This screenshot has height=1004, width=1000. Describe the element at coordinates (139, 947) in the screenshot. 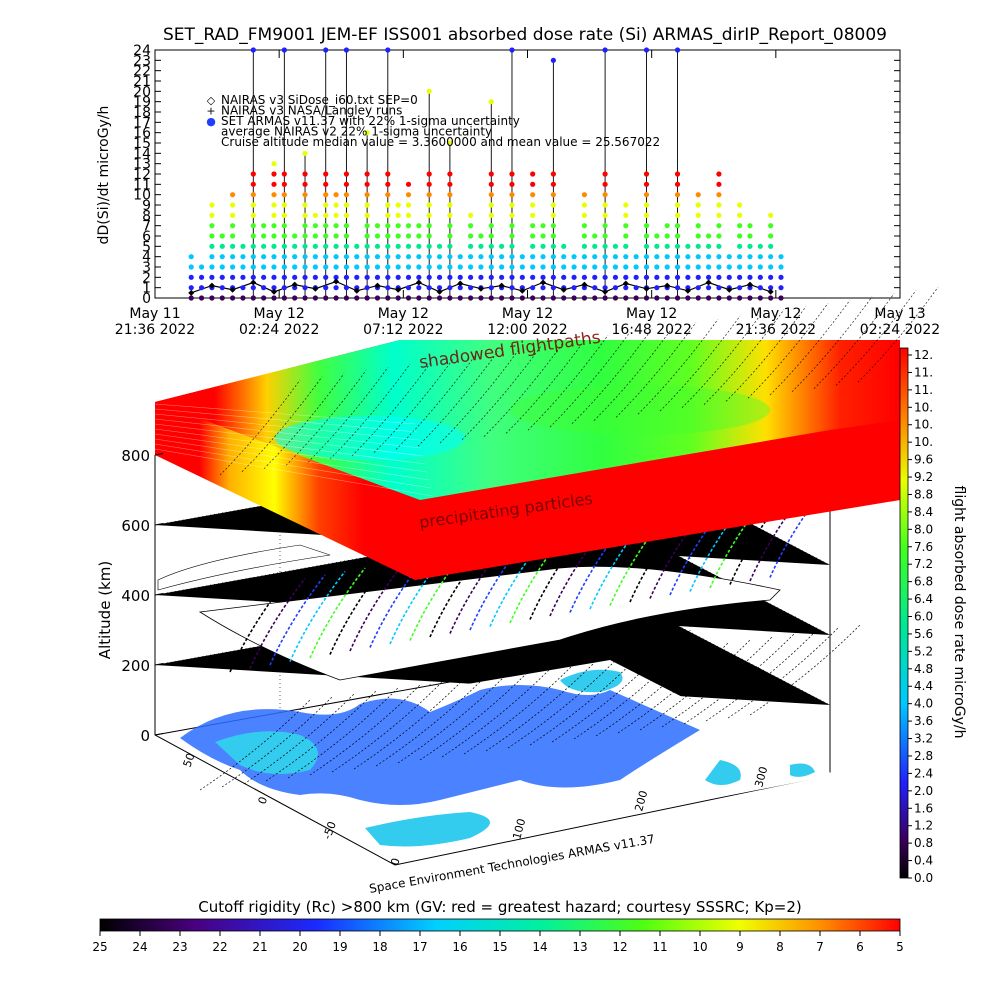

I see `rigidity-colorbar-tick-label: 24` at that location.